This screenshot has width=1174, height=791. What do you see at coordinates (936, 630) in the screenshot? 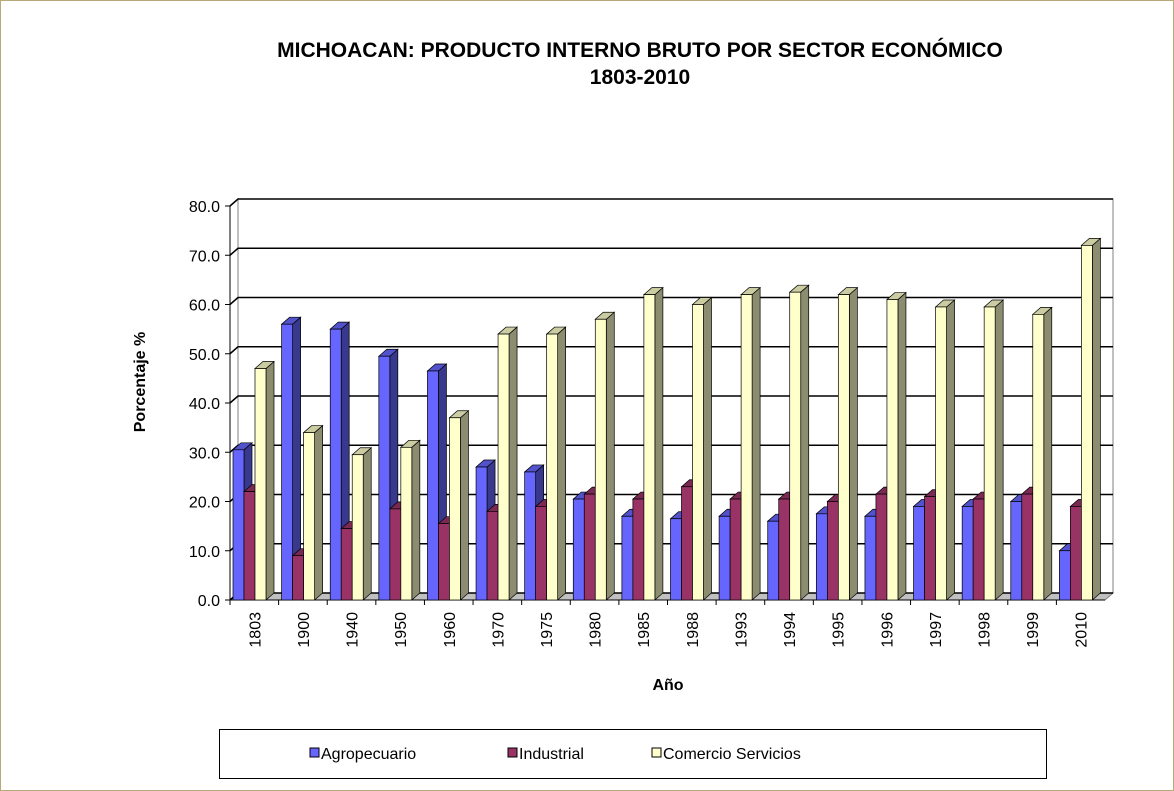
I see `x-tick-label: 1997` at bounding box center [936, 630].